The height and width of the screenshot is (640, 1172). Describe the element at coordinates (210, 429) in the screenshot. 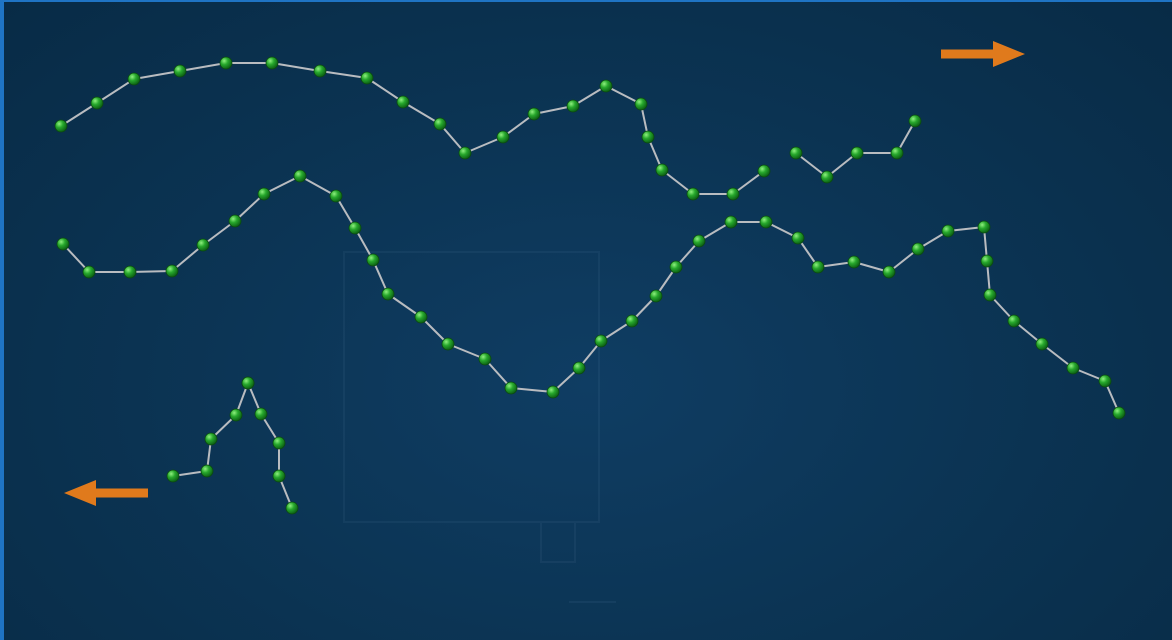

I see `chain-branch-left-bonds` at that location.